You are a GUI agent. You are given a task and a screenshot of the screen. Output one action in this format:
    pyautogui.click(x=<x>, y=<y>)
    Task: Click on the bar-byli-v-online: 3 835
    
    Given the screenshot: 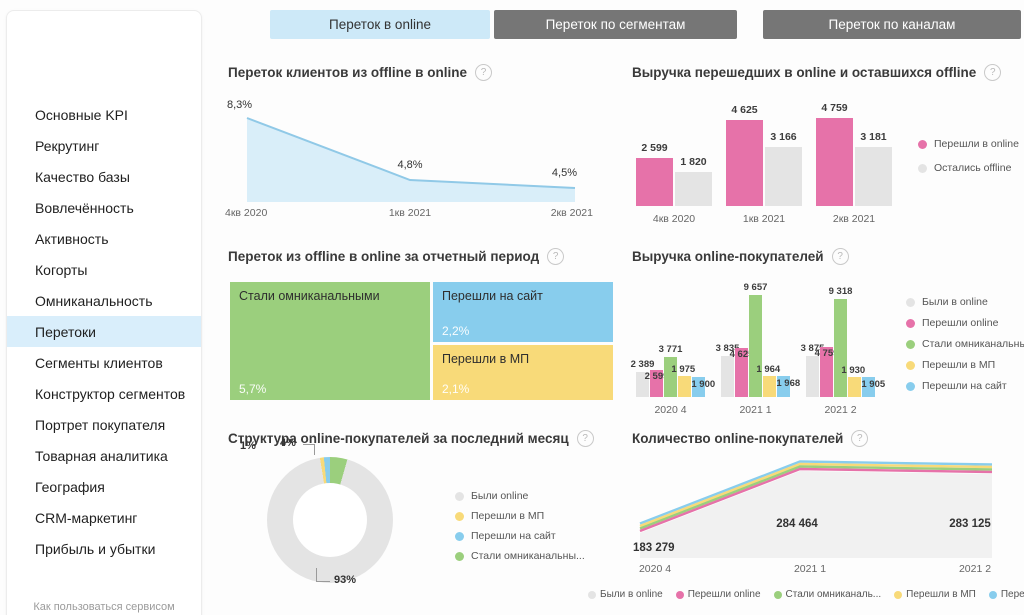 What is the action you would take?
    pyautogui.click(x=727, y=370)
    